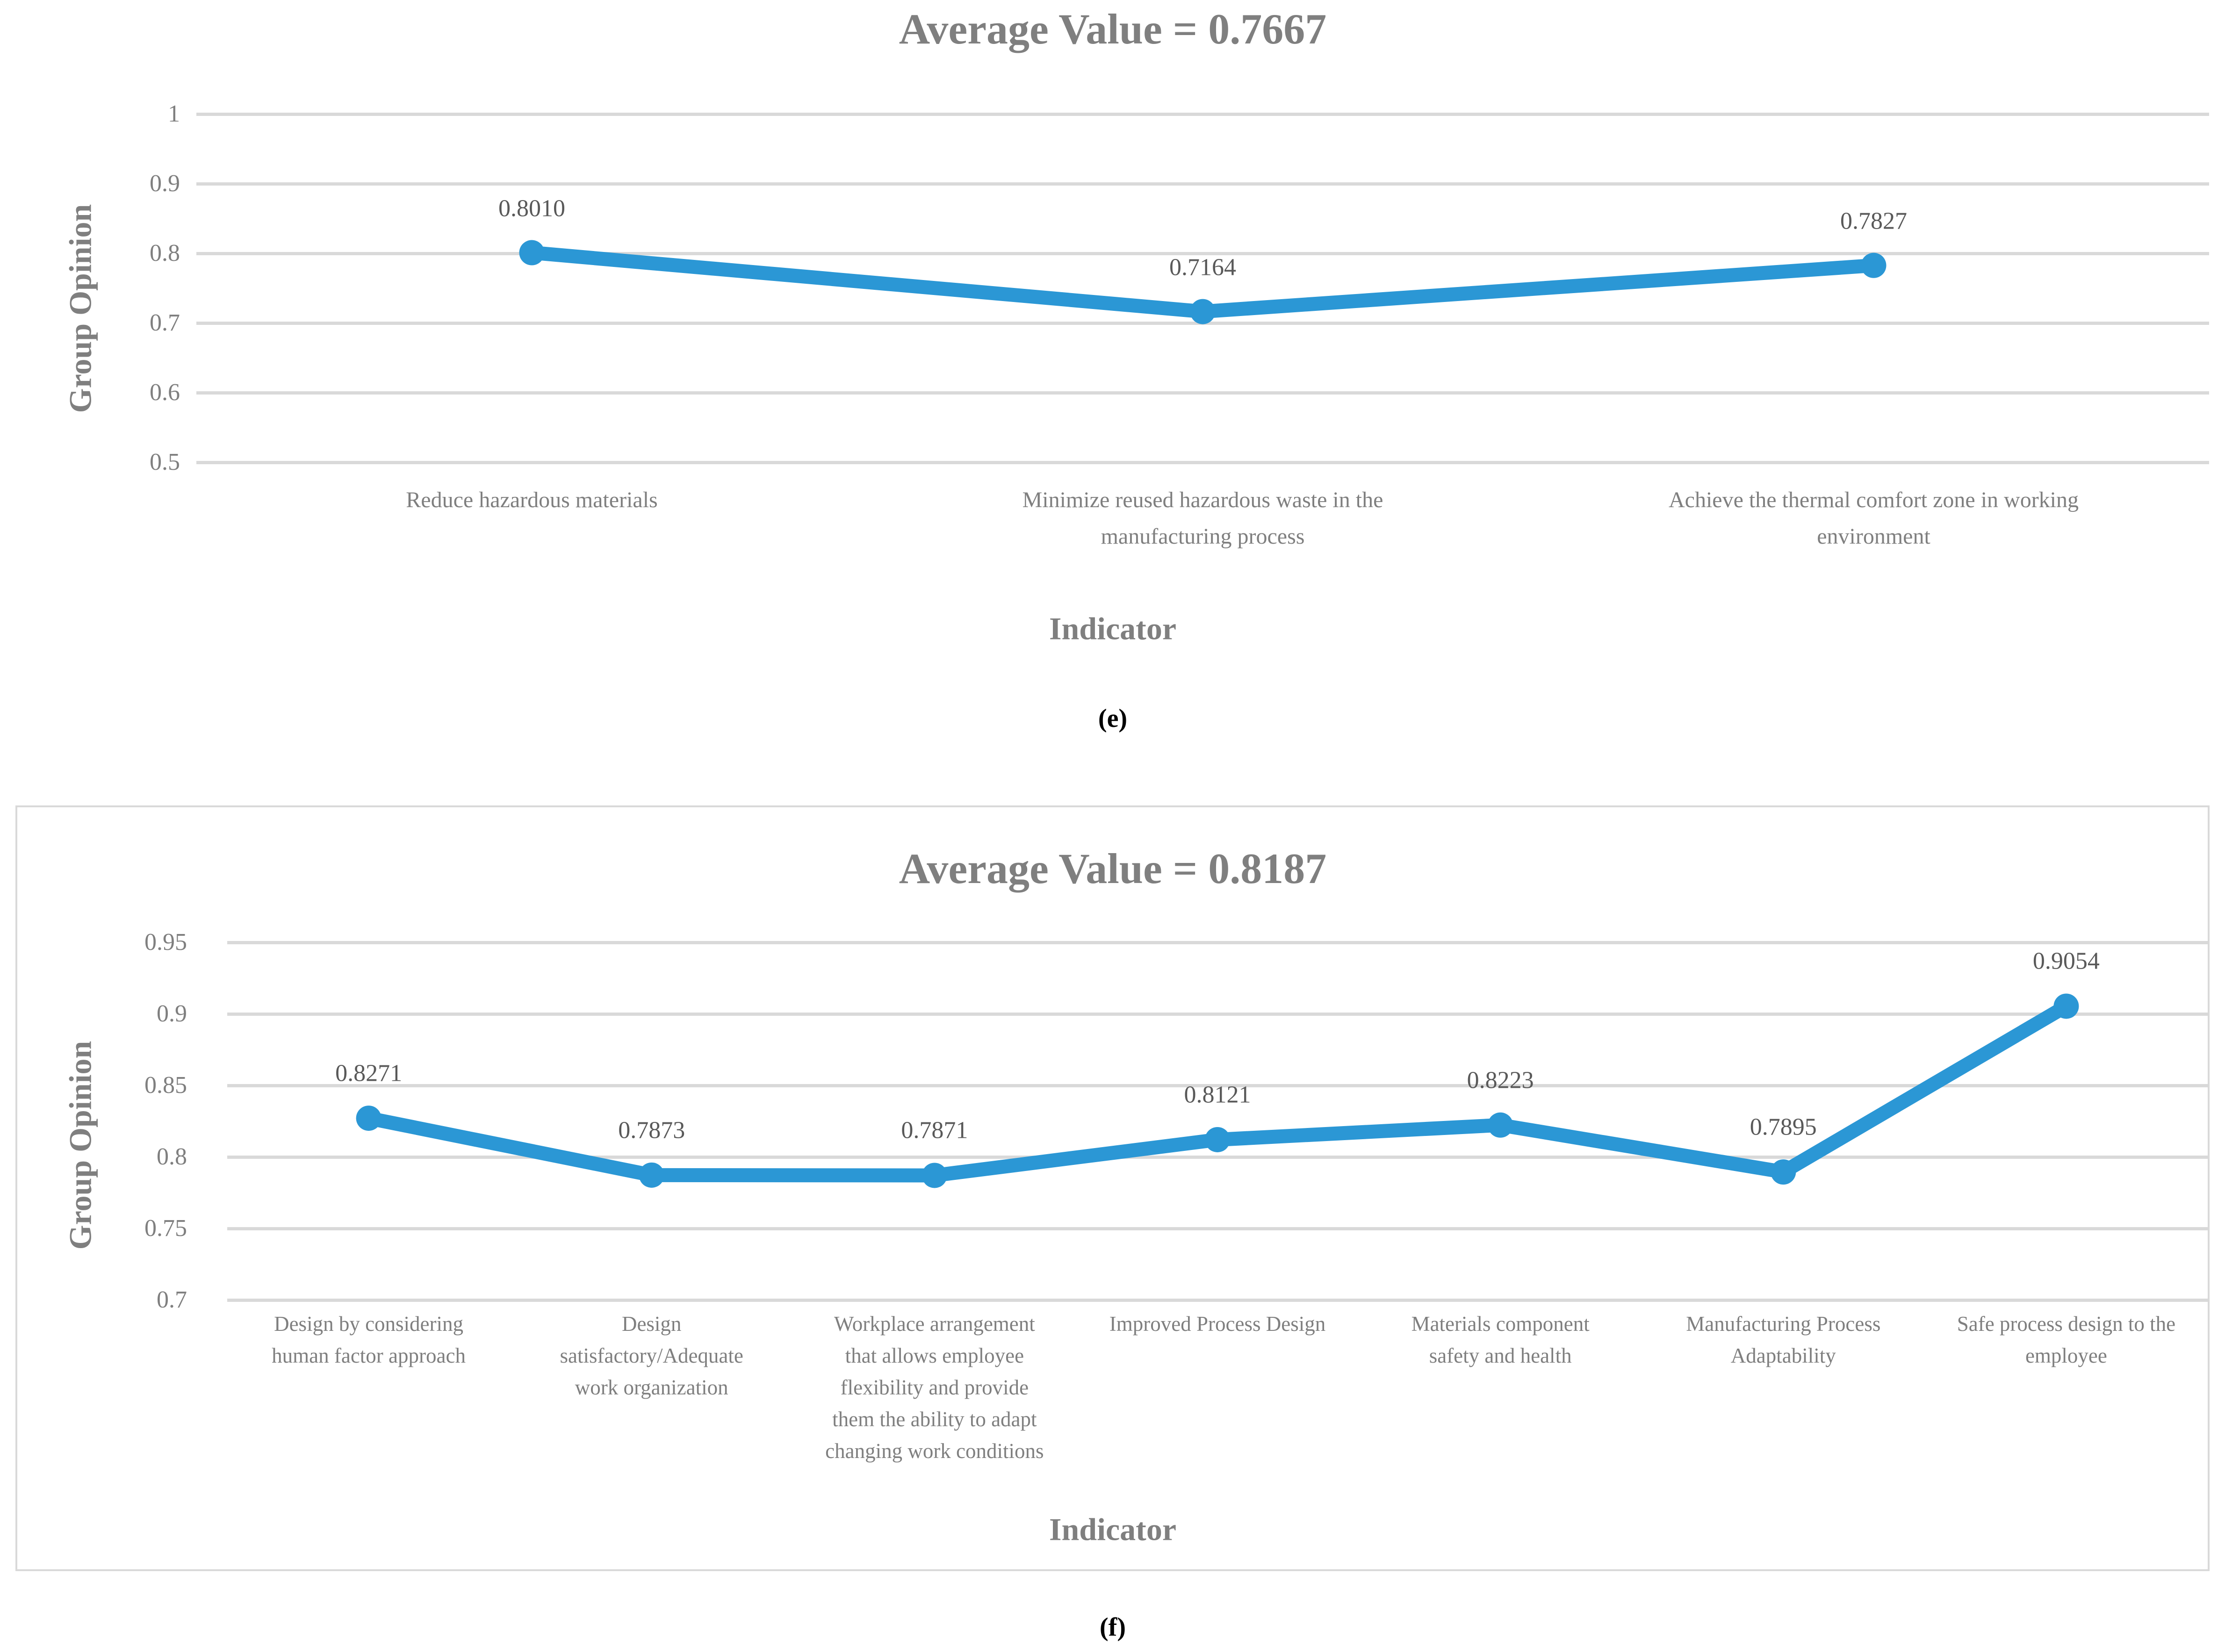 The image size is (2225, 1652). Describe the element at coordinates (1218, 1095) in the screenshot. I see `data-point-label: 0.8121` at that location.